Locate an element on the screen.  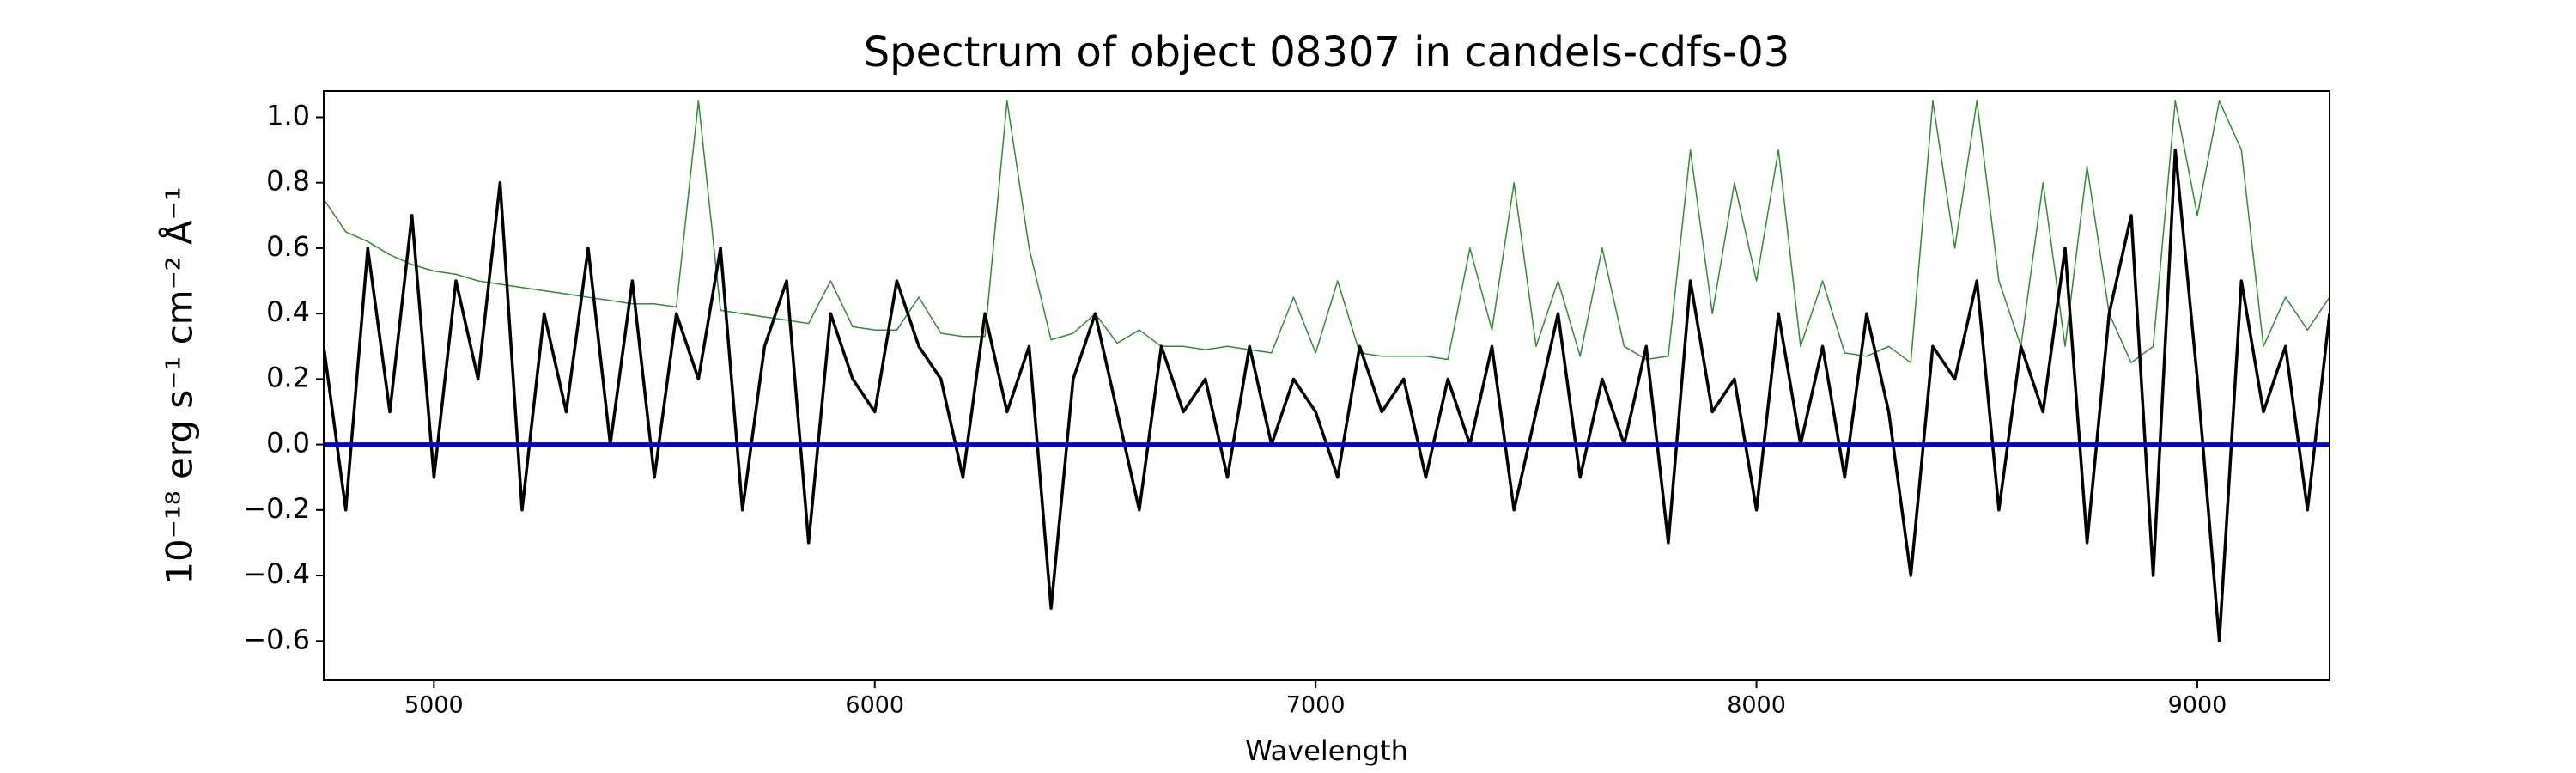
x-tick-label: 5000 is located at coordinates (434, 705).